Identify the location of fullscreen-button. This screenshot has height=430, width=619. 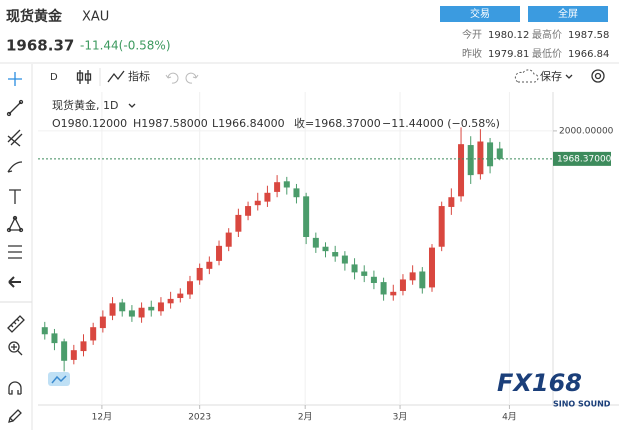
(568, 14).